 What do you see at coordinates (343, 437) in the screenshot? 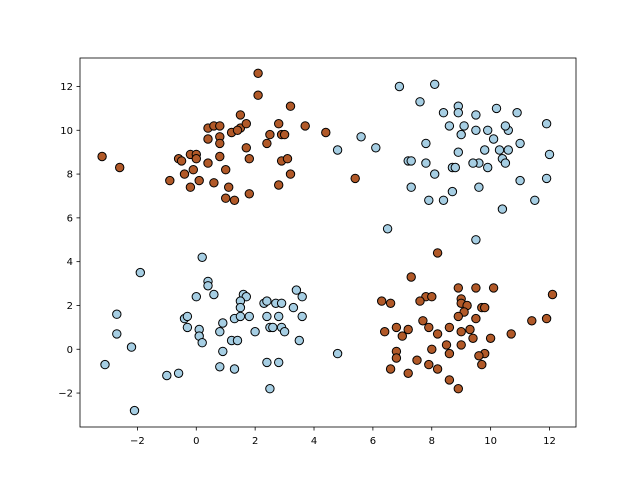
I see `x-axis: −2 0 2 4 6 8 10 12` at bounding box center [343, 437].